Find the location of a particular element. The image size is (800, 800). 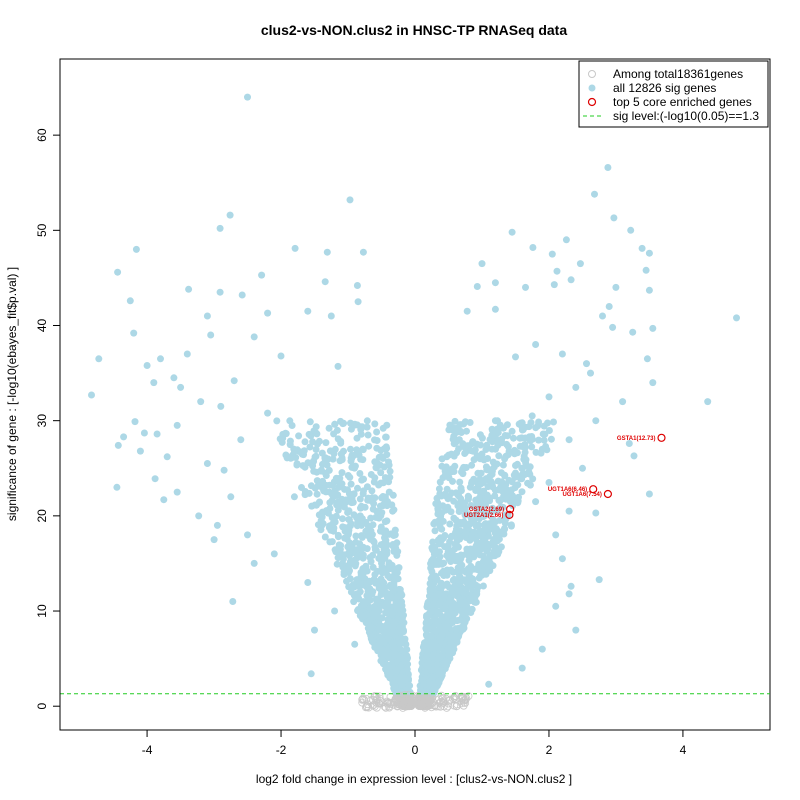

gene-point-cloud is located at coordinates (415, 564).